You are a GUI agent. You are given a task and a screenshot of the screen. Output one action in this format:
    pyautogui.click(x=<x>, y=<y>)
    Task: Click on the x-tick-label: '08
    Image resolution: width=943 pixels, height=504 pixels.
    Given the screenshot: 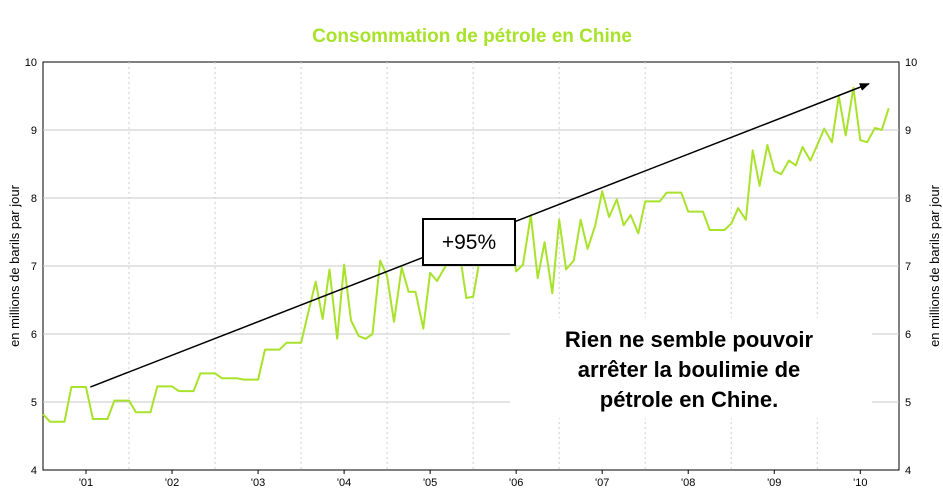 What is the action you would take?
    pyautogui.click(x=688, y=483)
    